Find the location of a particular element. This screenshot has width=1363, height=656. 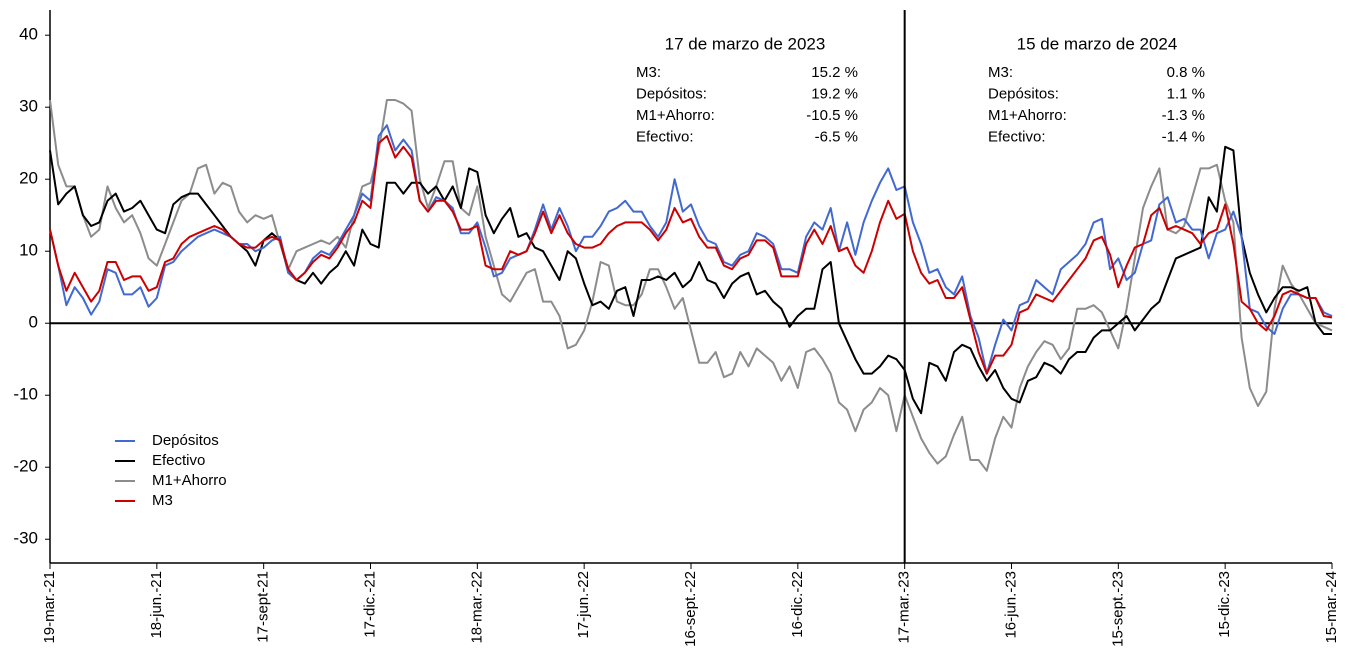

y-tick-label: -10 is located at coordinates (25, 394).